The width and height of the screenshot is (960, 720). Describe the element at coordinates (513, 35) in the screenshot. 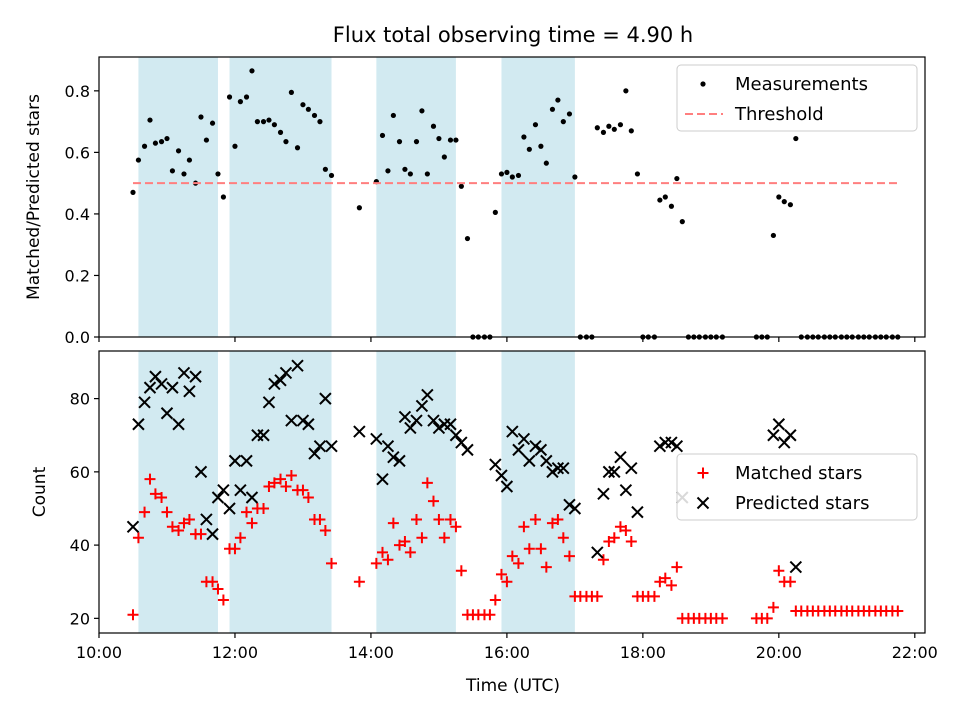

I see `chart-title: Flux total observing time = 4.90 h` at that location.